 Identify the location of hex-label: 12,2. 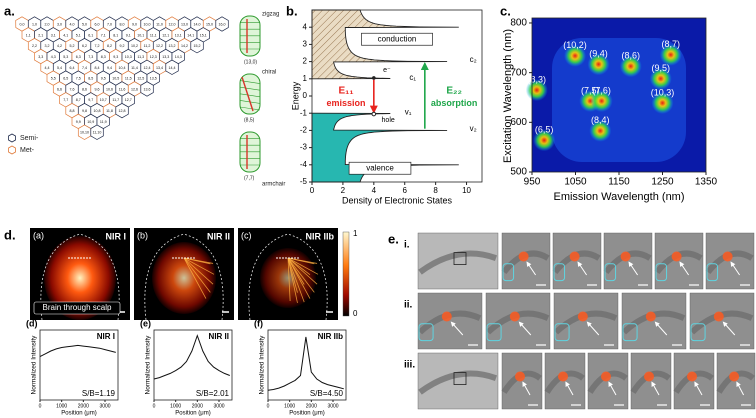
(159, 46).